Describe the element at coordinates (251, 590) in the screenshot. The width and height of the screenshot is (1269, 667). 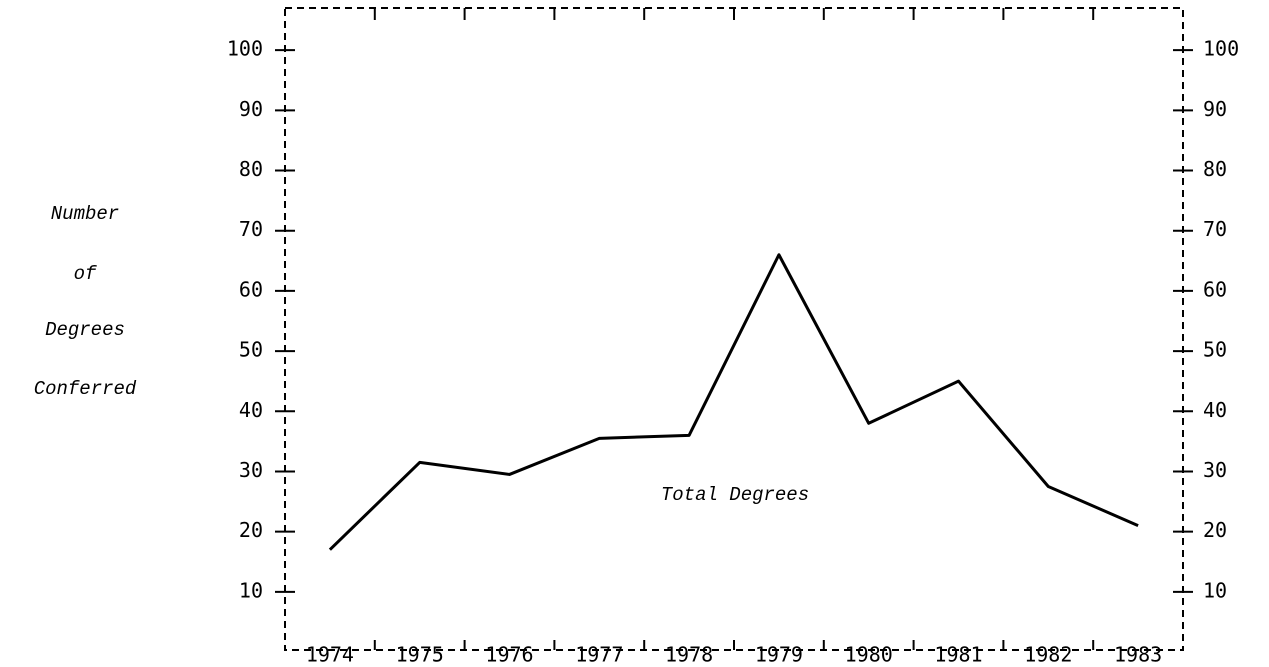
I see `y-tick-label: 10` at that location.